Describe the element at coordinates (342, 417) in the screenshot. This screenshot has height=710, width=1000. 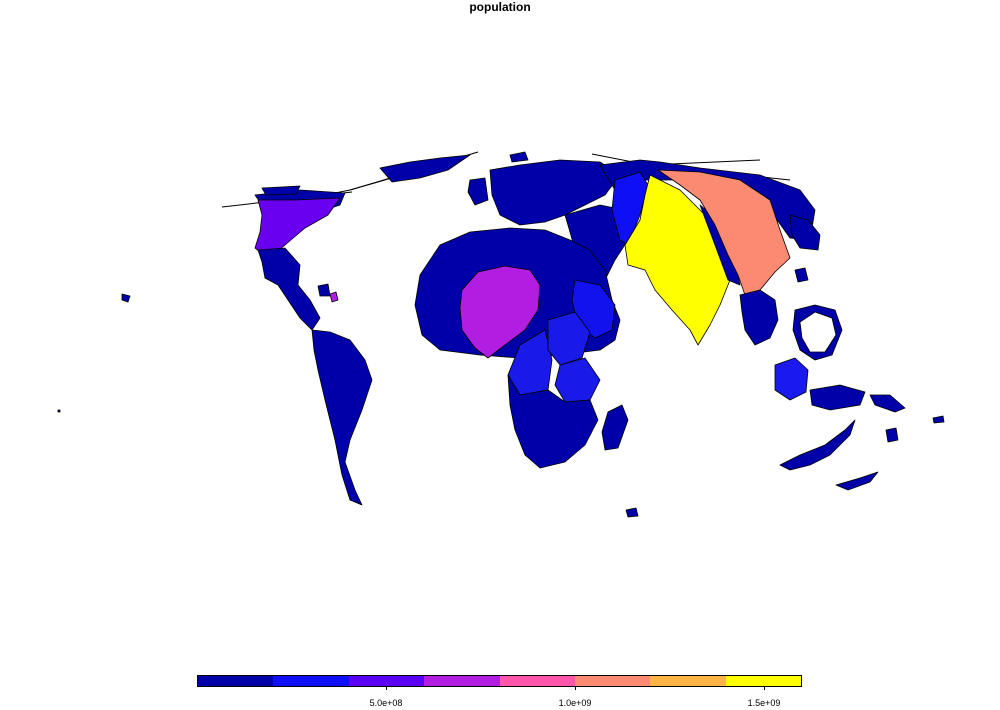
I see `region-south-america` at that location.